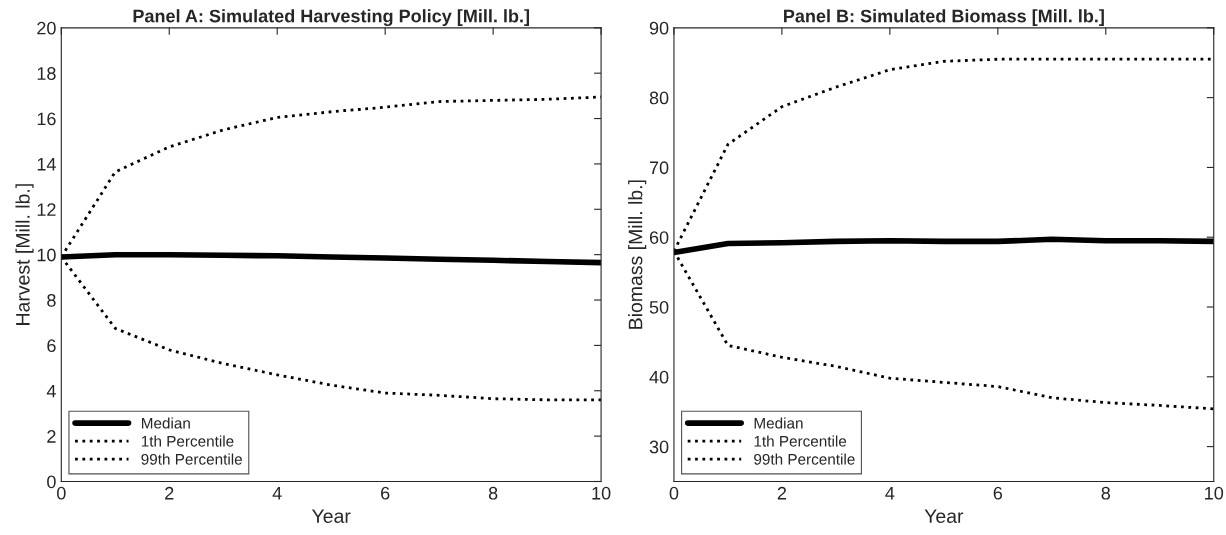 Image resolution: width=1226 pixels, height=535 pixels. Describe the element at coordinates (51, 482) in the screenshot. I see `y-tick-label: 0` at that location.